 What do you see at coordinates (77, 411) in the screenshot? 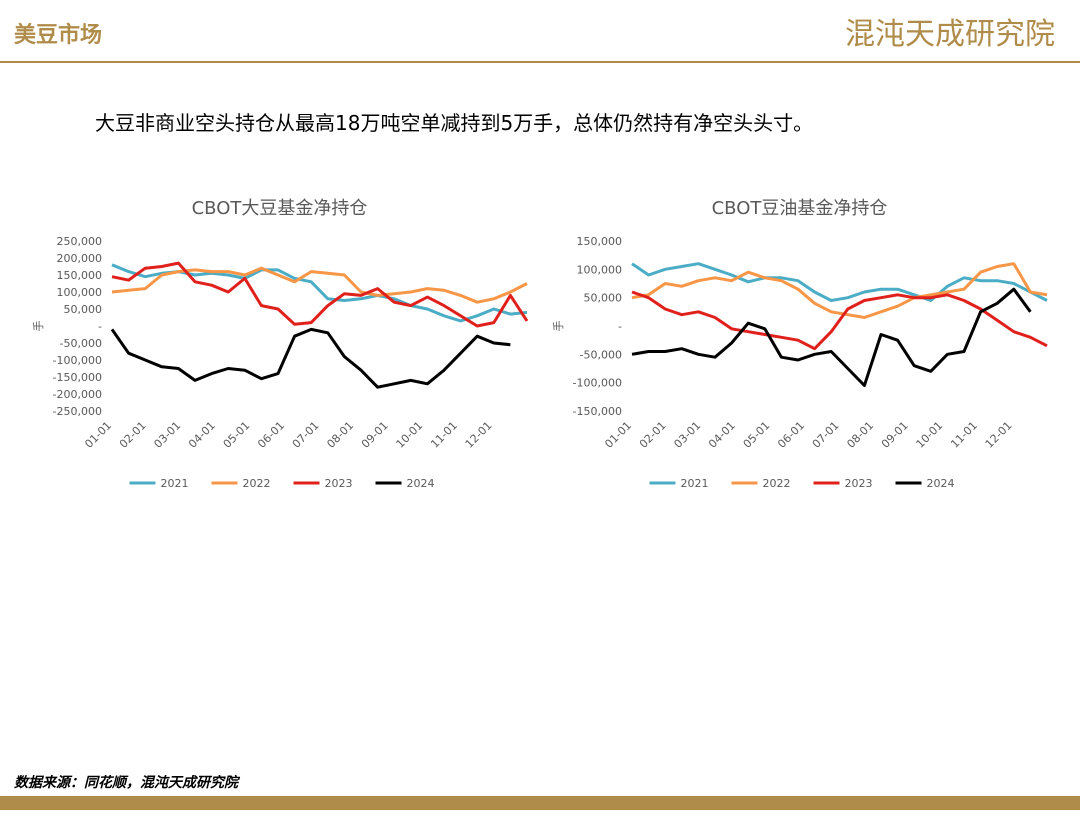
I see `y-tick-label: -250,000` at bounding box center [77, 411].